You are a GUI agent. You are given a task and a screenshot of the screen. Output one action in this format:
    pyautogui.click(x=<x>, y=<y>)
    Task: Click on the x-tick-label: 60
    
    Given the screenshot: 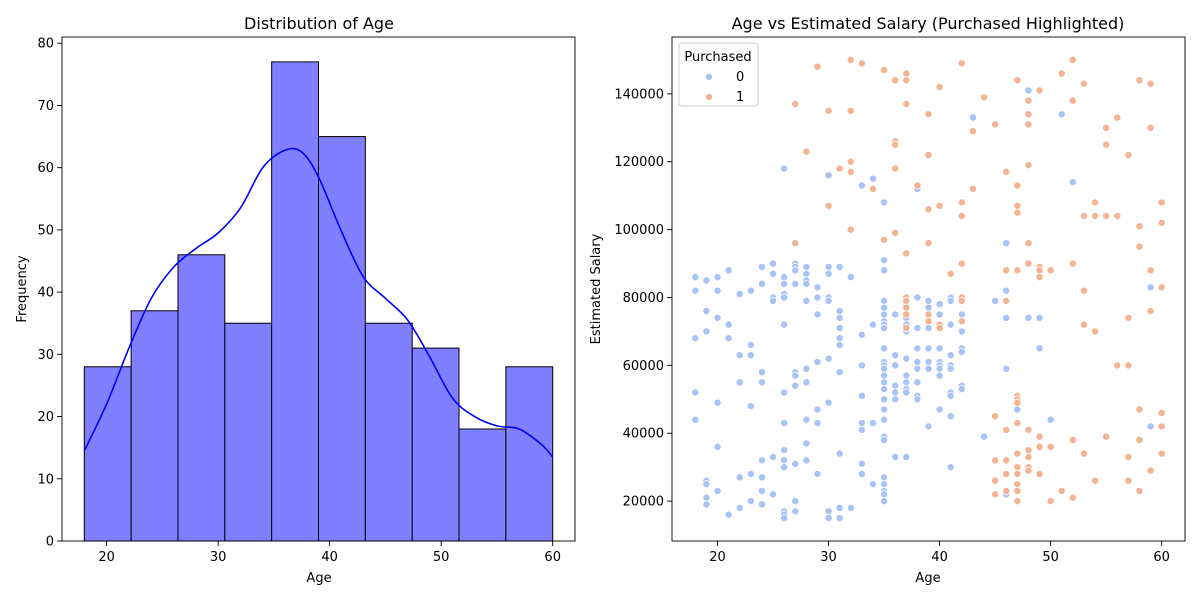 What is the action you would take?
    pyautogui.click(x=552, y=557)
    